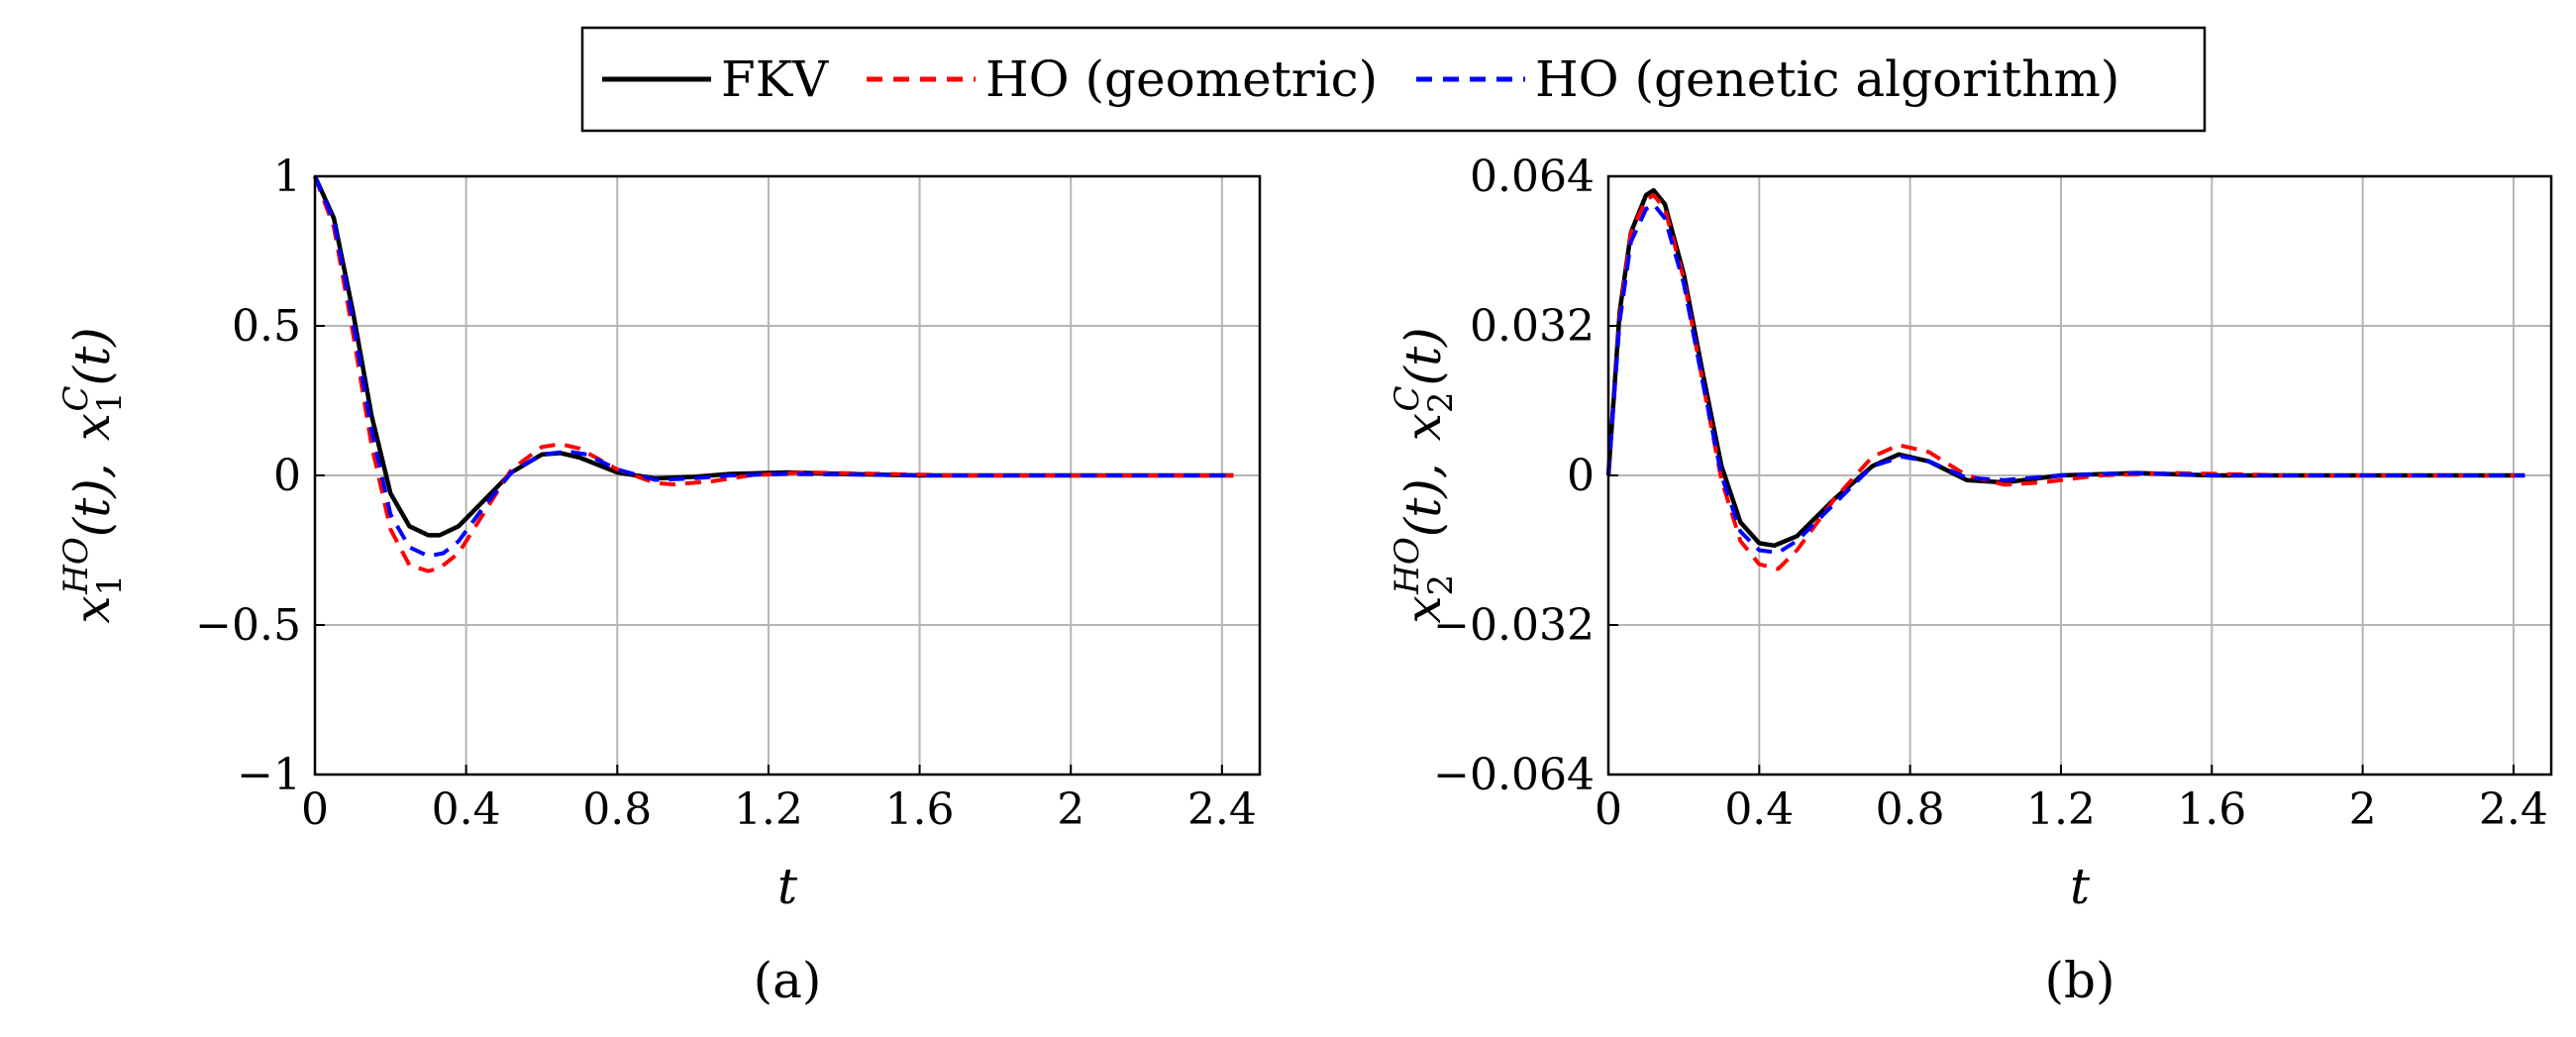  I want to click on panel-b-caption: (b), so click(2079, 980).